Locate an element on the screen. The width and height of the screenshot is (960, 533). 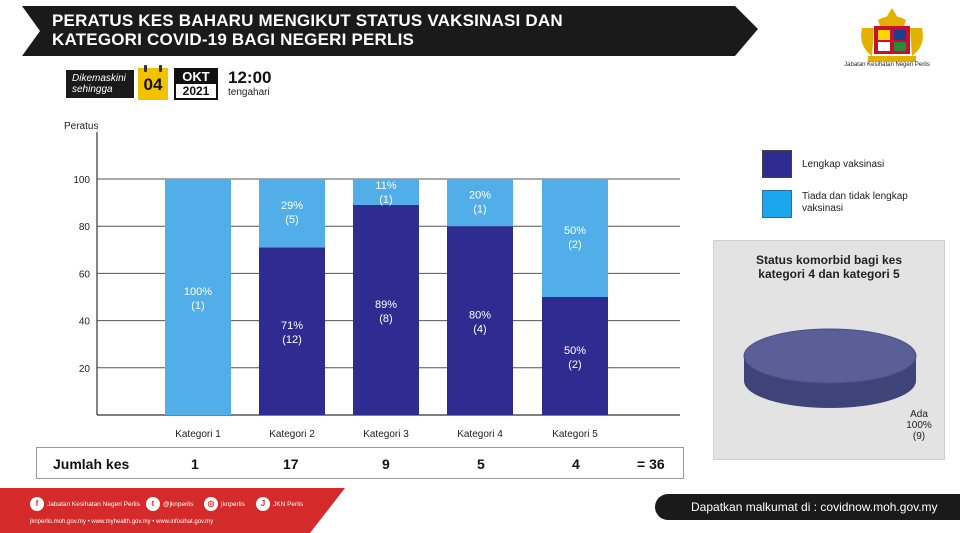
updated-label: Dikemaskini sehingga is located at coordinates (100, 84).